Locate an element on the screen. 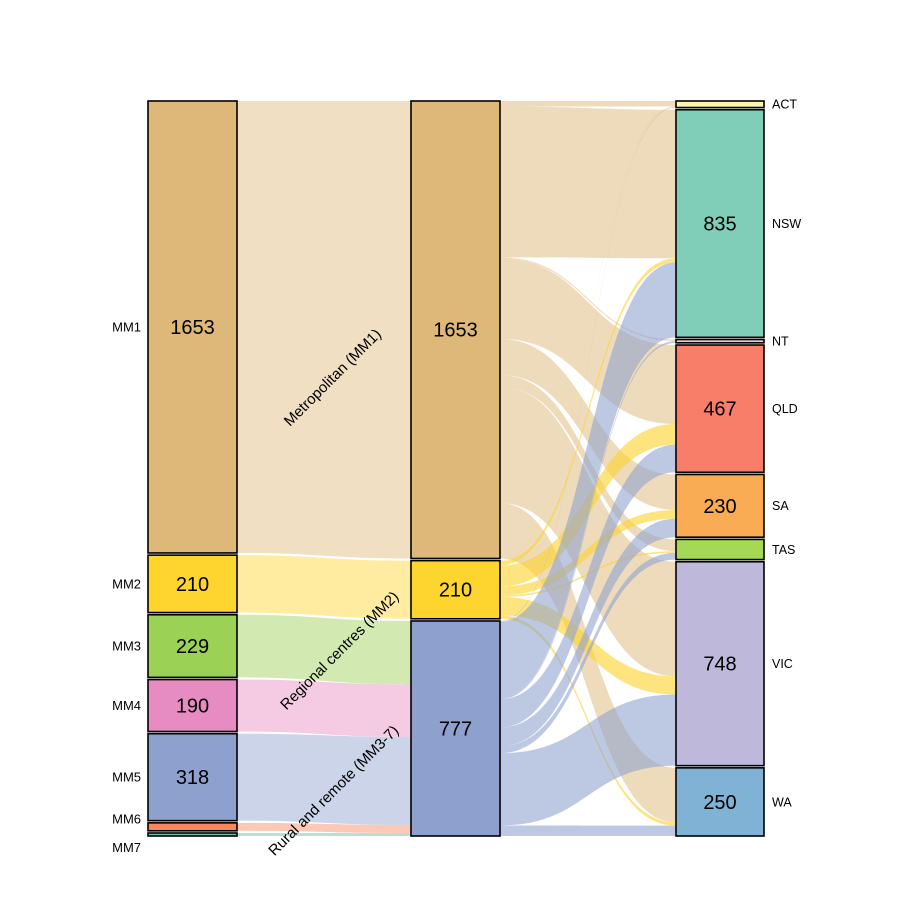 The height and width of the screenshot is (920, 920). node-MM7 is located at coordinates (192, 834).